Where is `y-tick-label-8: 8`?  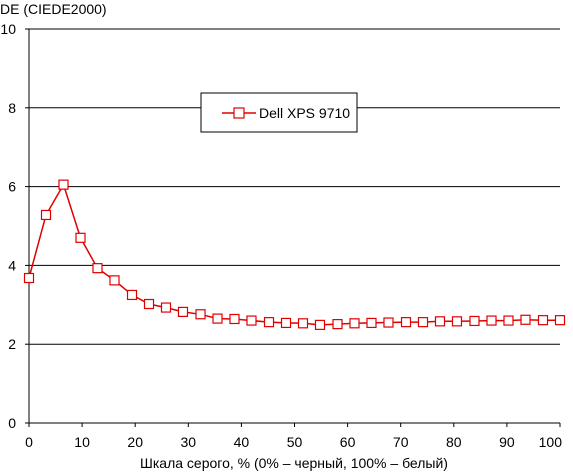 y-tick-label-8: 8 is located at coordinates (12, 108).